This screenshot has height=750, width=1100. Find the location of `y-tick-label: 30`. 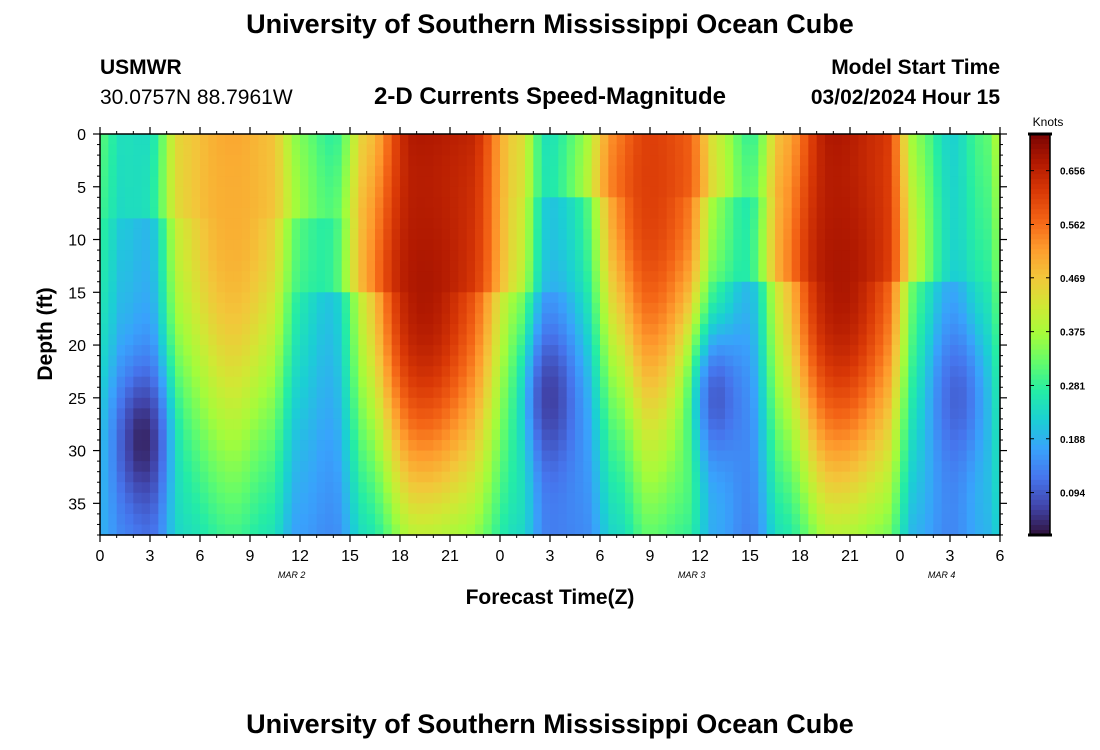

y-tick-label: 30 is located at coordinates (77, 452).